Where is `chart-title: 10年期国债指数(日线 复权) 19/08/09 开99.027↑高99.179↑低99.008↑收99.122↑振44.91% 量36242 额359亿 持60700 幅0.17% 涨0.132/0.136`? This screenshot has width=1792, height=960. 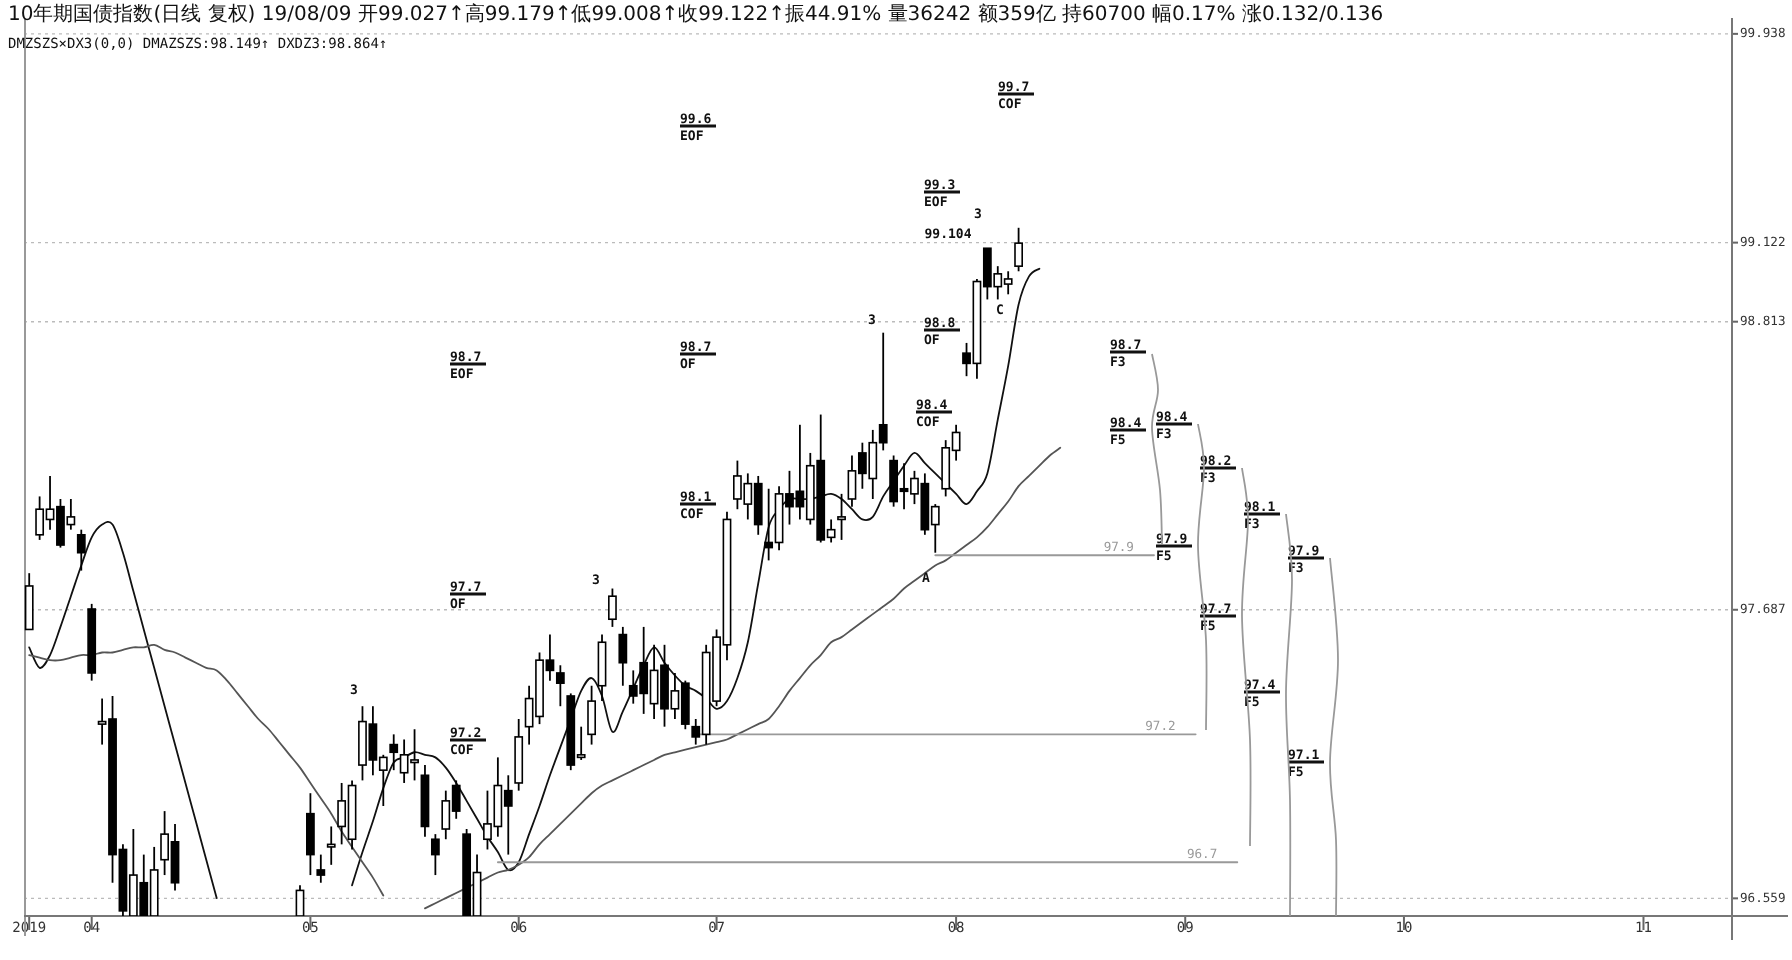 chart-title: 10年期国债指数(日线 复权) 19/08/09 开99.027↑高99.179↑低99.008↑收99.122↑振44.91% 量36242 额359亿 持60700 幅0.17% 涨0.132/0.136 is located at coordinates (696, 14).